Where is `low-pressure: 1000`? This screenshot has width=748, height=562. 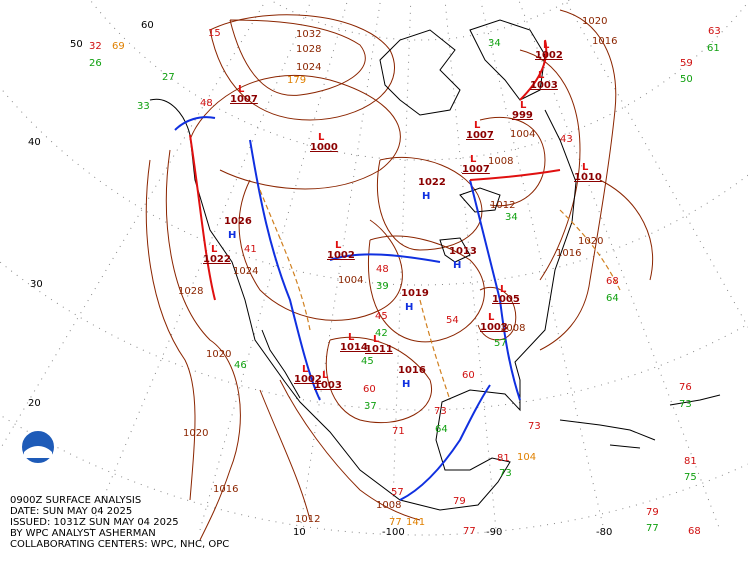
low-pressure: 1000 is located at coordinates (324, 147).